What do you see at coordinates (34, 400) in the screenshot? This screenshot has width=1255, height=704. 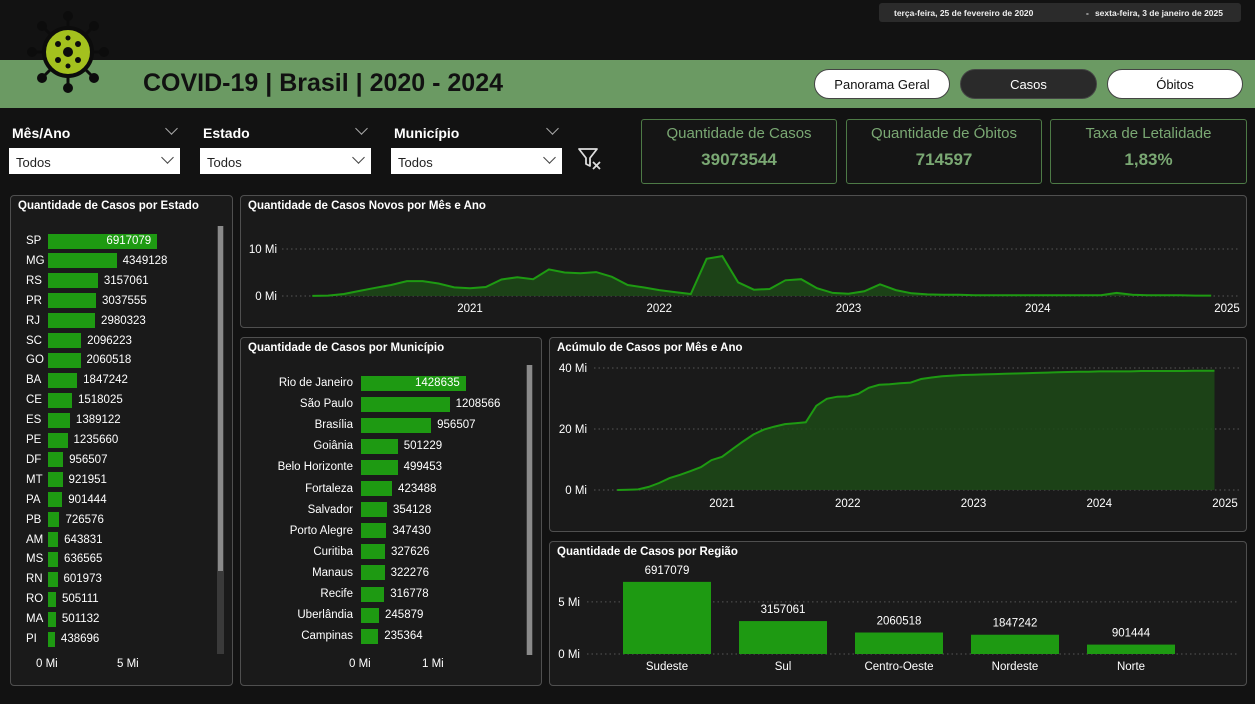 I see `bar-category-label: CE` at bounding box center [34, 400].